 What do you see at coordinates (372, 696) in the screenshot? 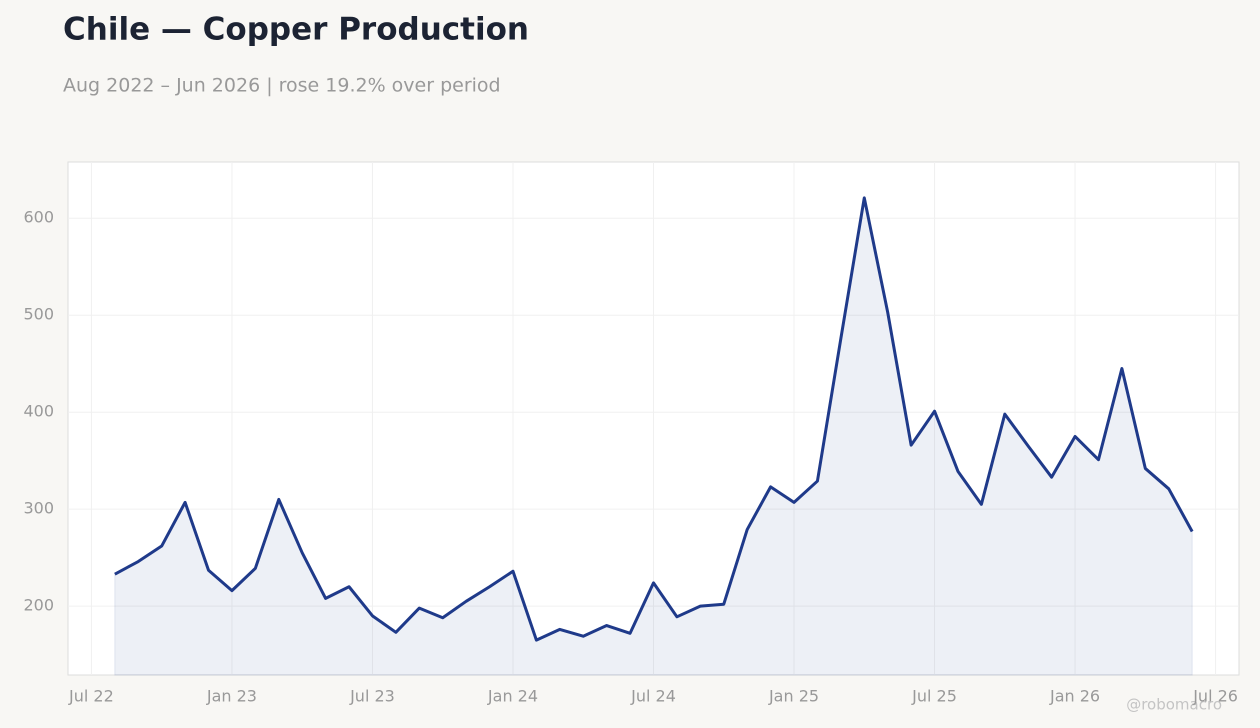
I see `x-tick-label: Jul 23` at bounding box center [372, 696].